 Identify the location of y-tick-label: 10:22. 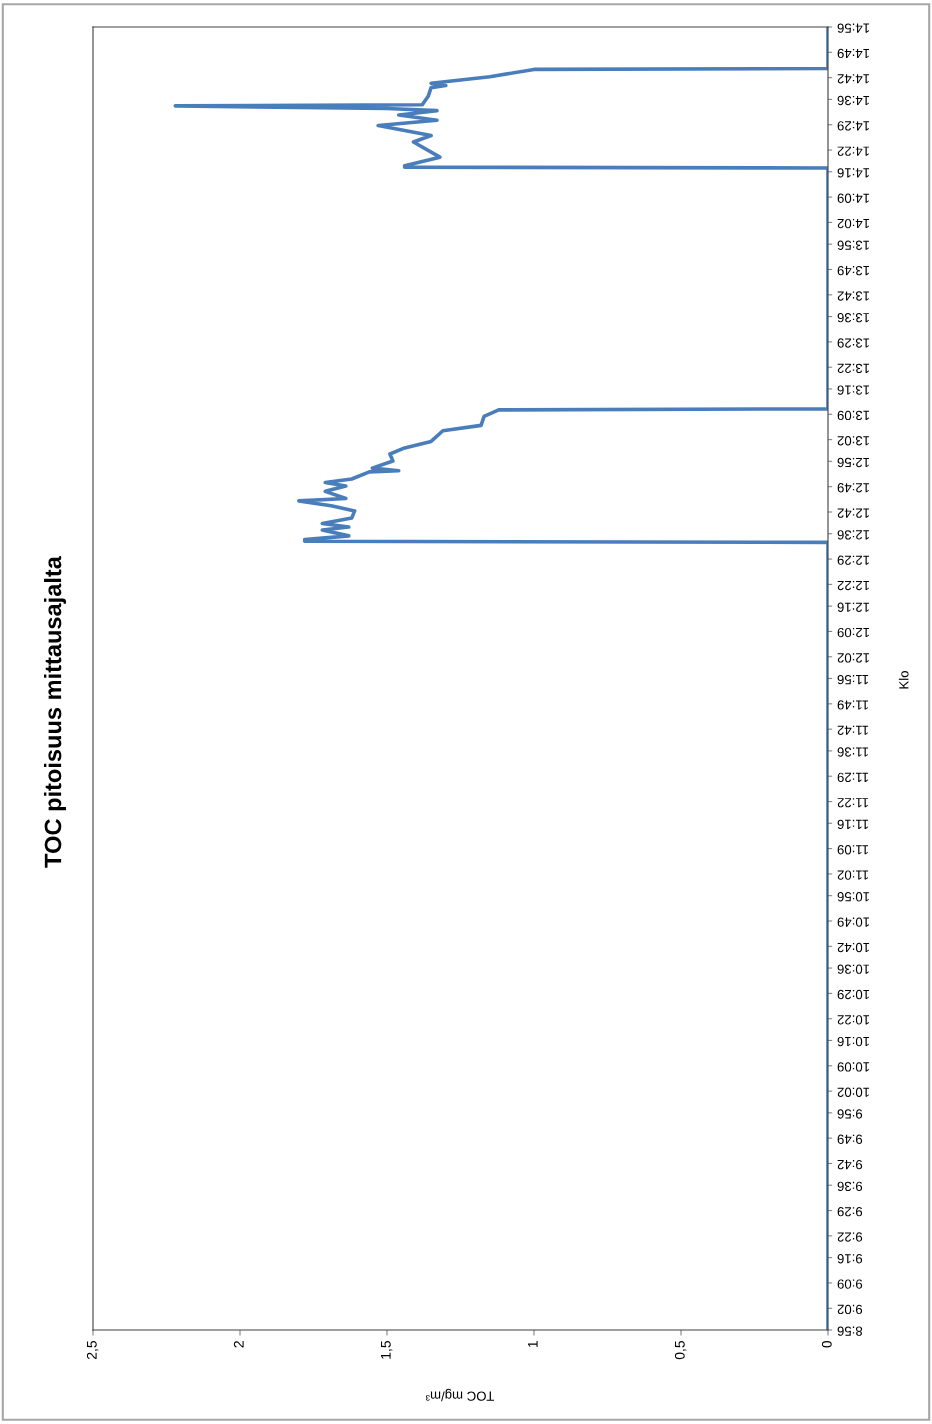
(853, 1020).